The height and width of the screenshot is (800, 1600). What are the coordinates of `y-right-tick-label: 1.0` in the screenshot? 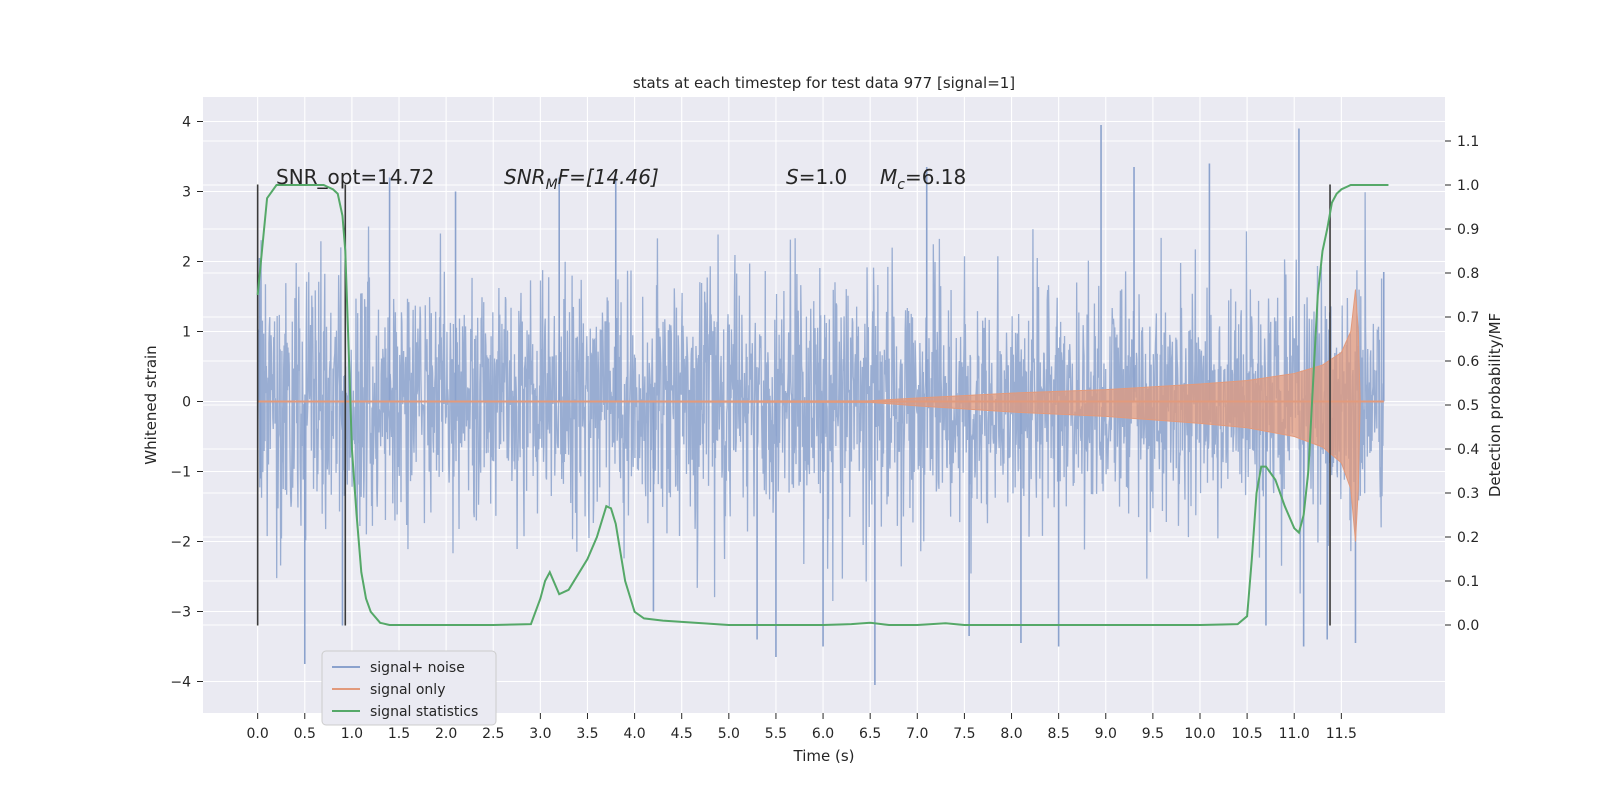 It's located at (1468, 186).